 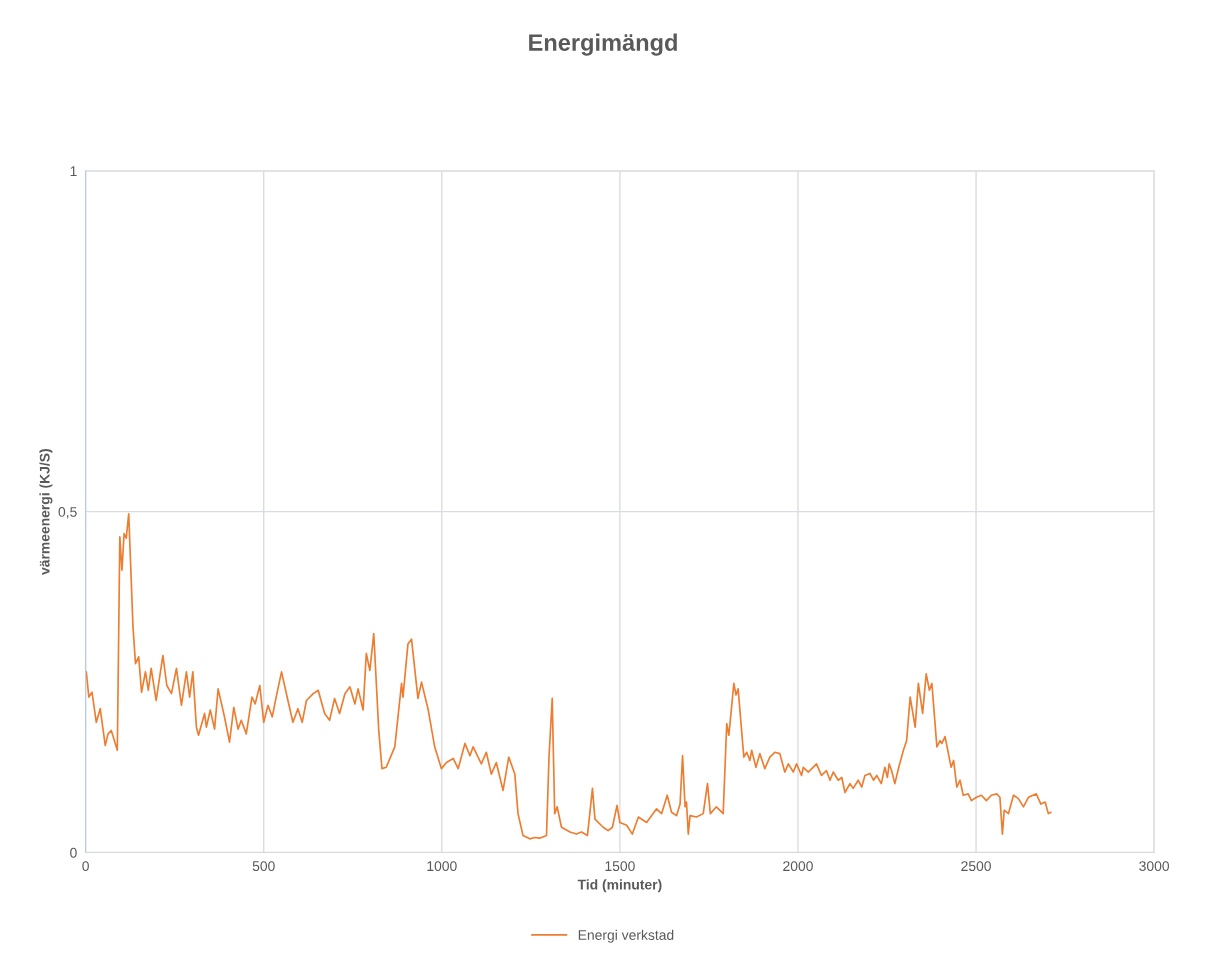 What do you see at coordinates (67, 513) in the screenshot?
I see `y-tick-label: 0,5` at bounding box center [67, 513].